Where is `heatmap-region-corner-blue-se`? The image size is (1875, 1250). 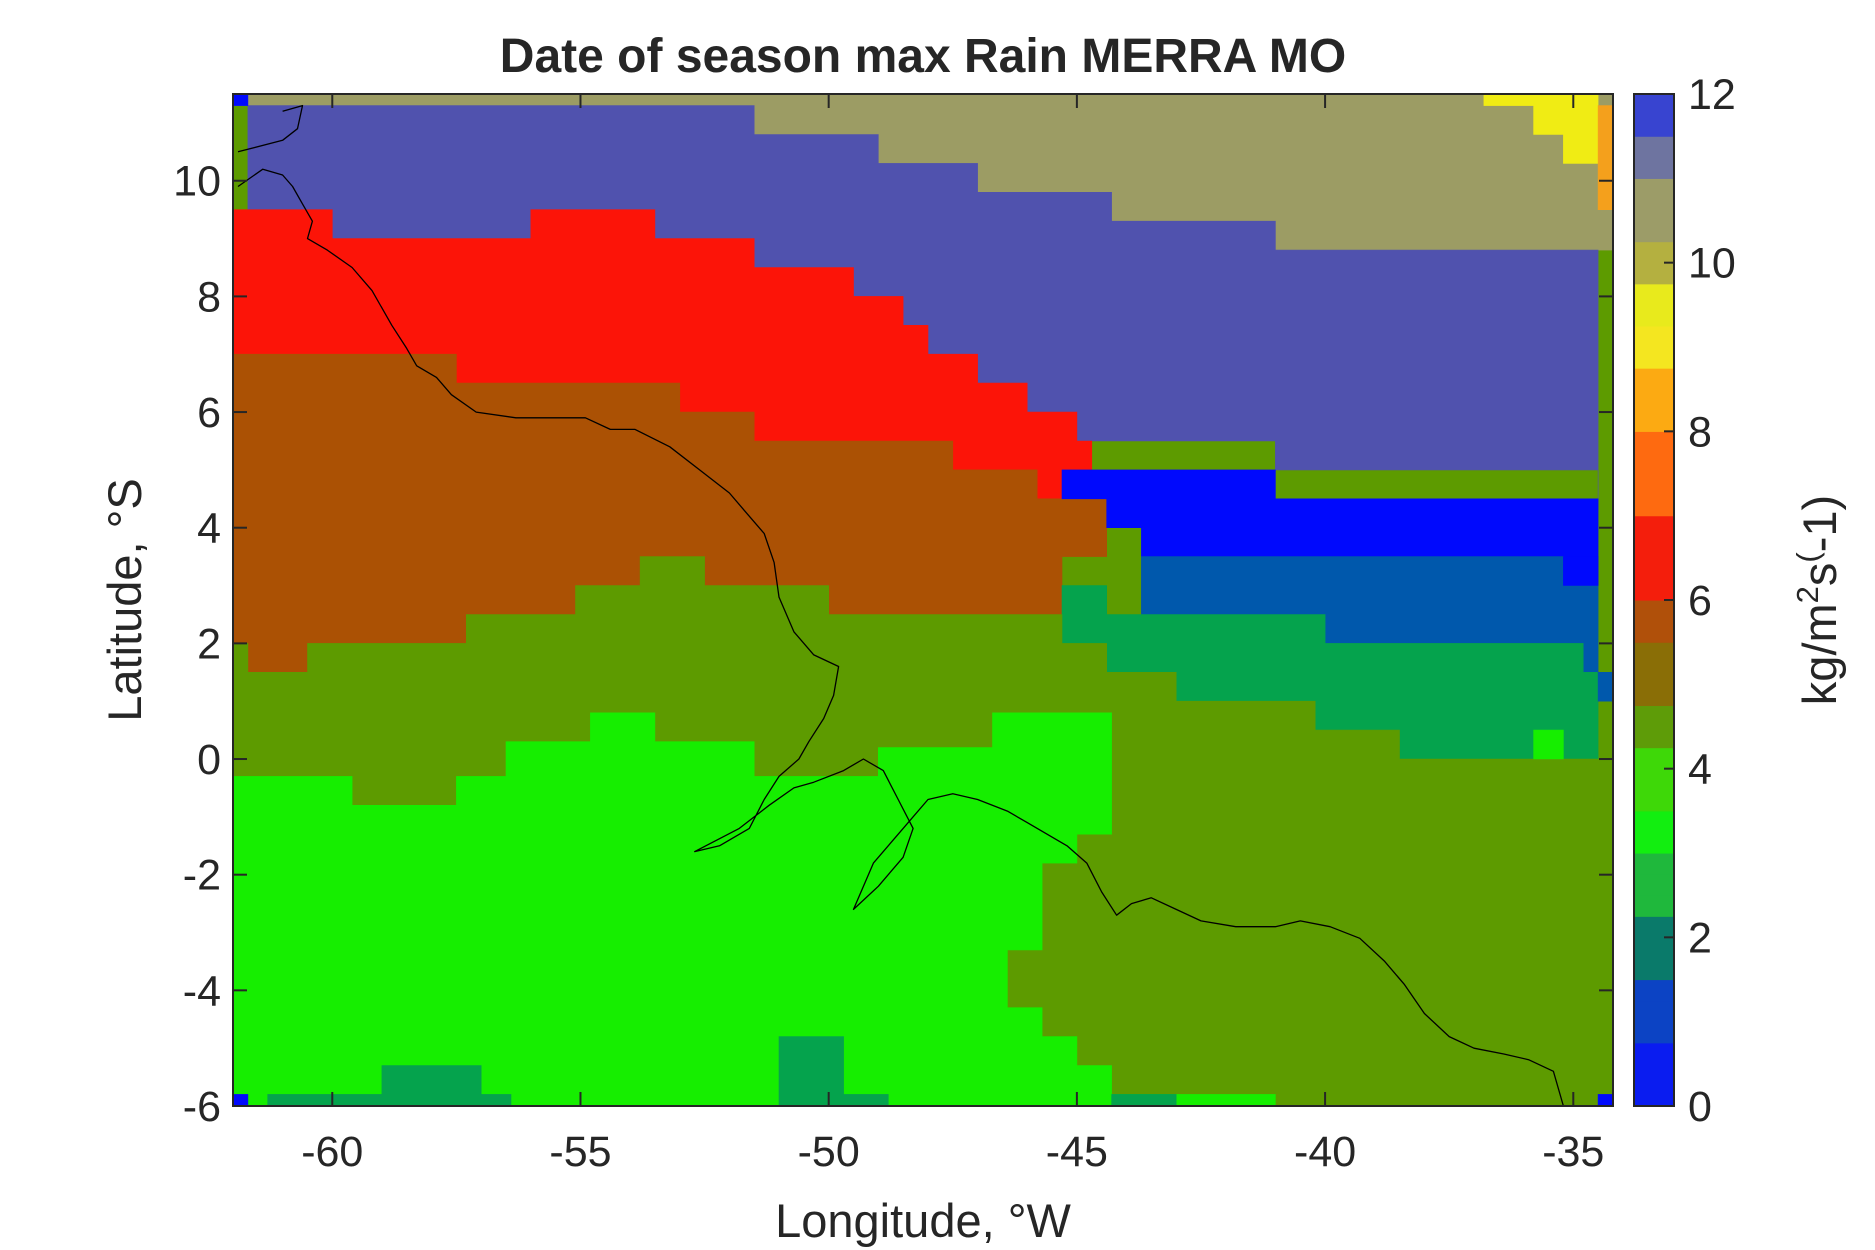 heatmap-region-corner-blue-se is located at coordinates (1605, 1100).